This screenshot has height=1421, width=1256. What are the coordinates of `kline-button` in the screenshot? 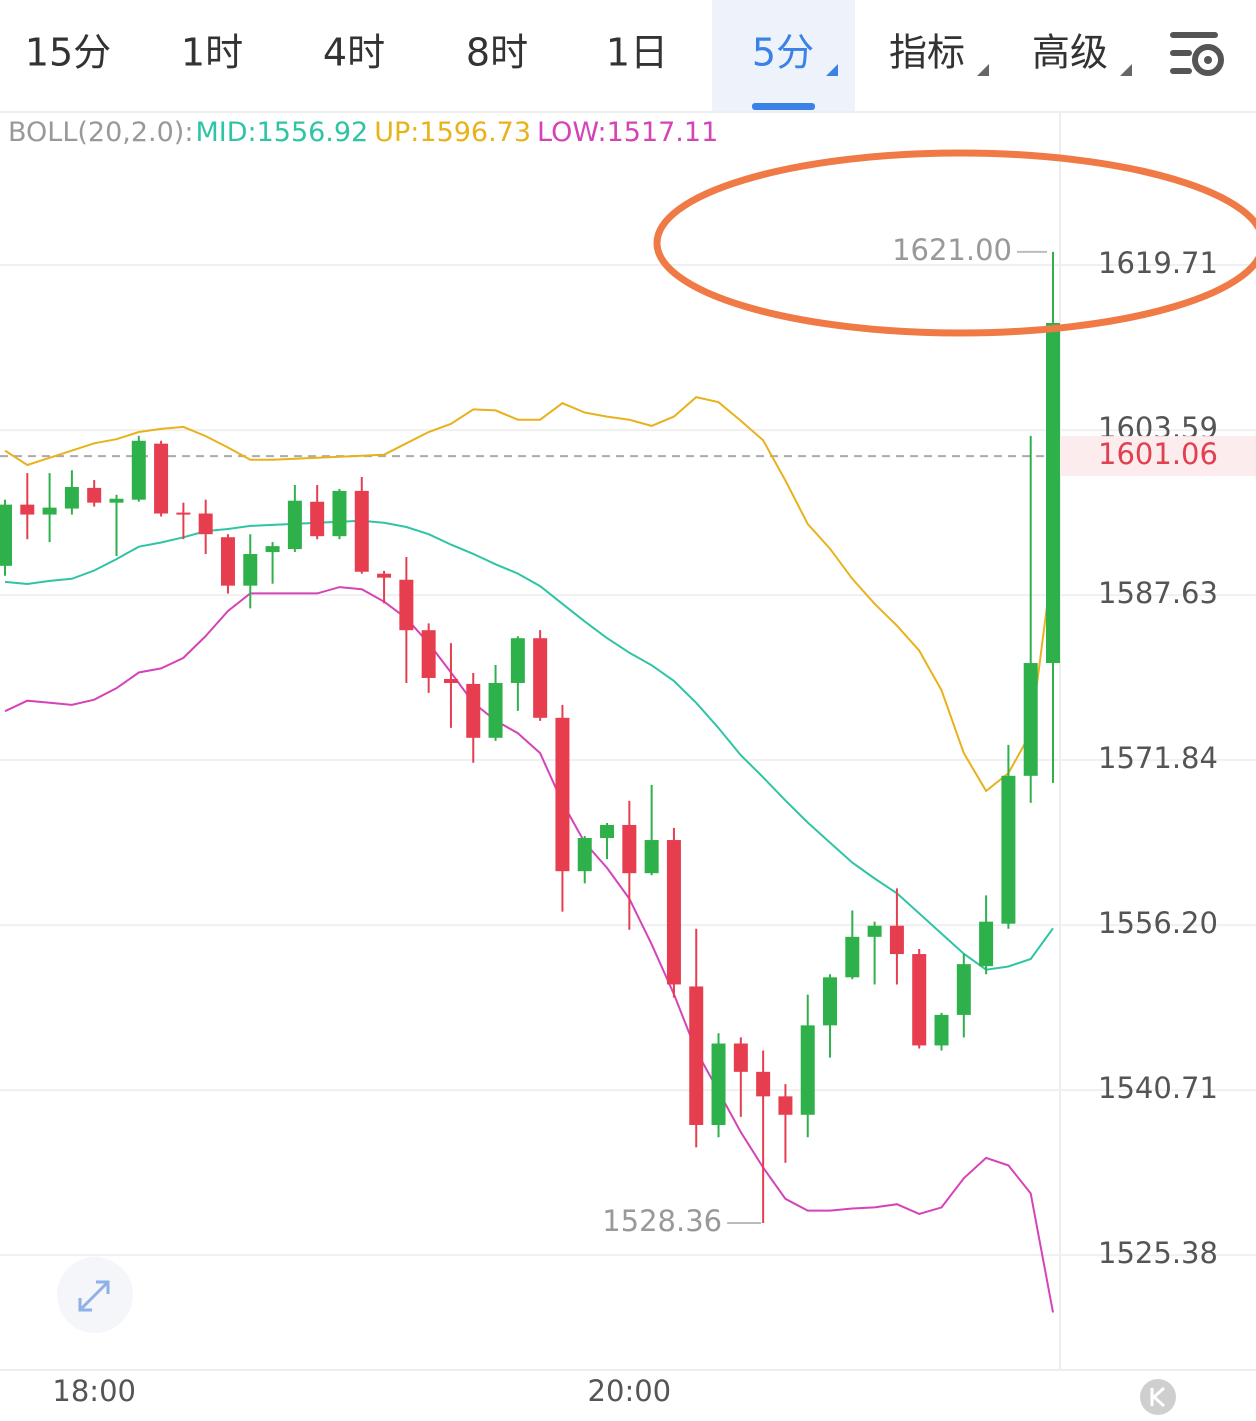 It's located at (1158, 1397).